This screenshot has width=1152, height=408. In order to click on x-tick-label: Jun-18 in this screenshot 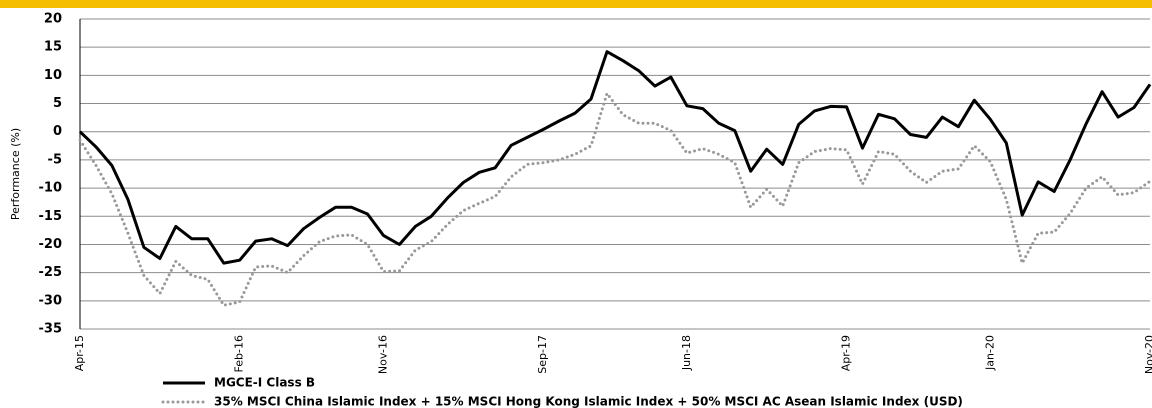, I will do `click(686, 353)`.